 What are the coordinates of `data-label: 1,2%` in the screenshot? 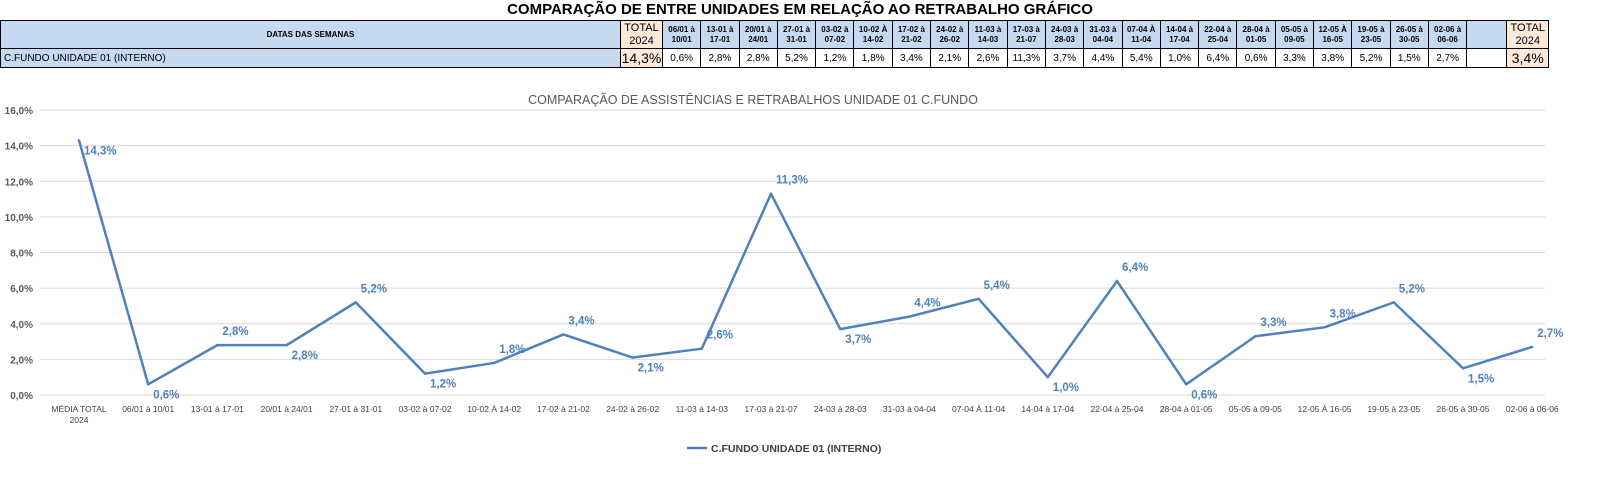 It's located at (443, 385).